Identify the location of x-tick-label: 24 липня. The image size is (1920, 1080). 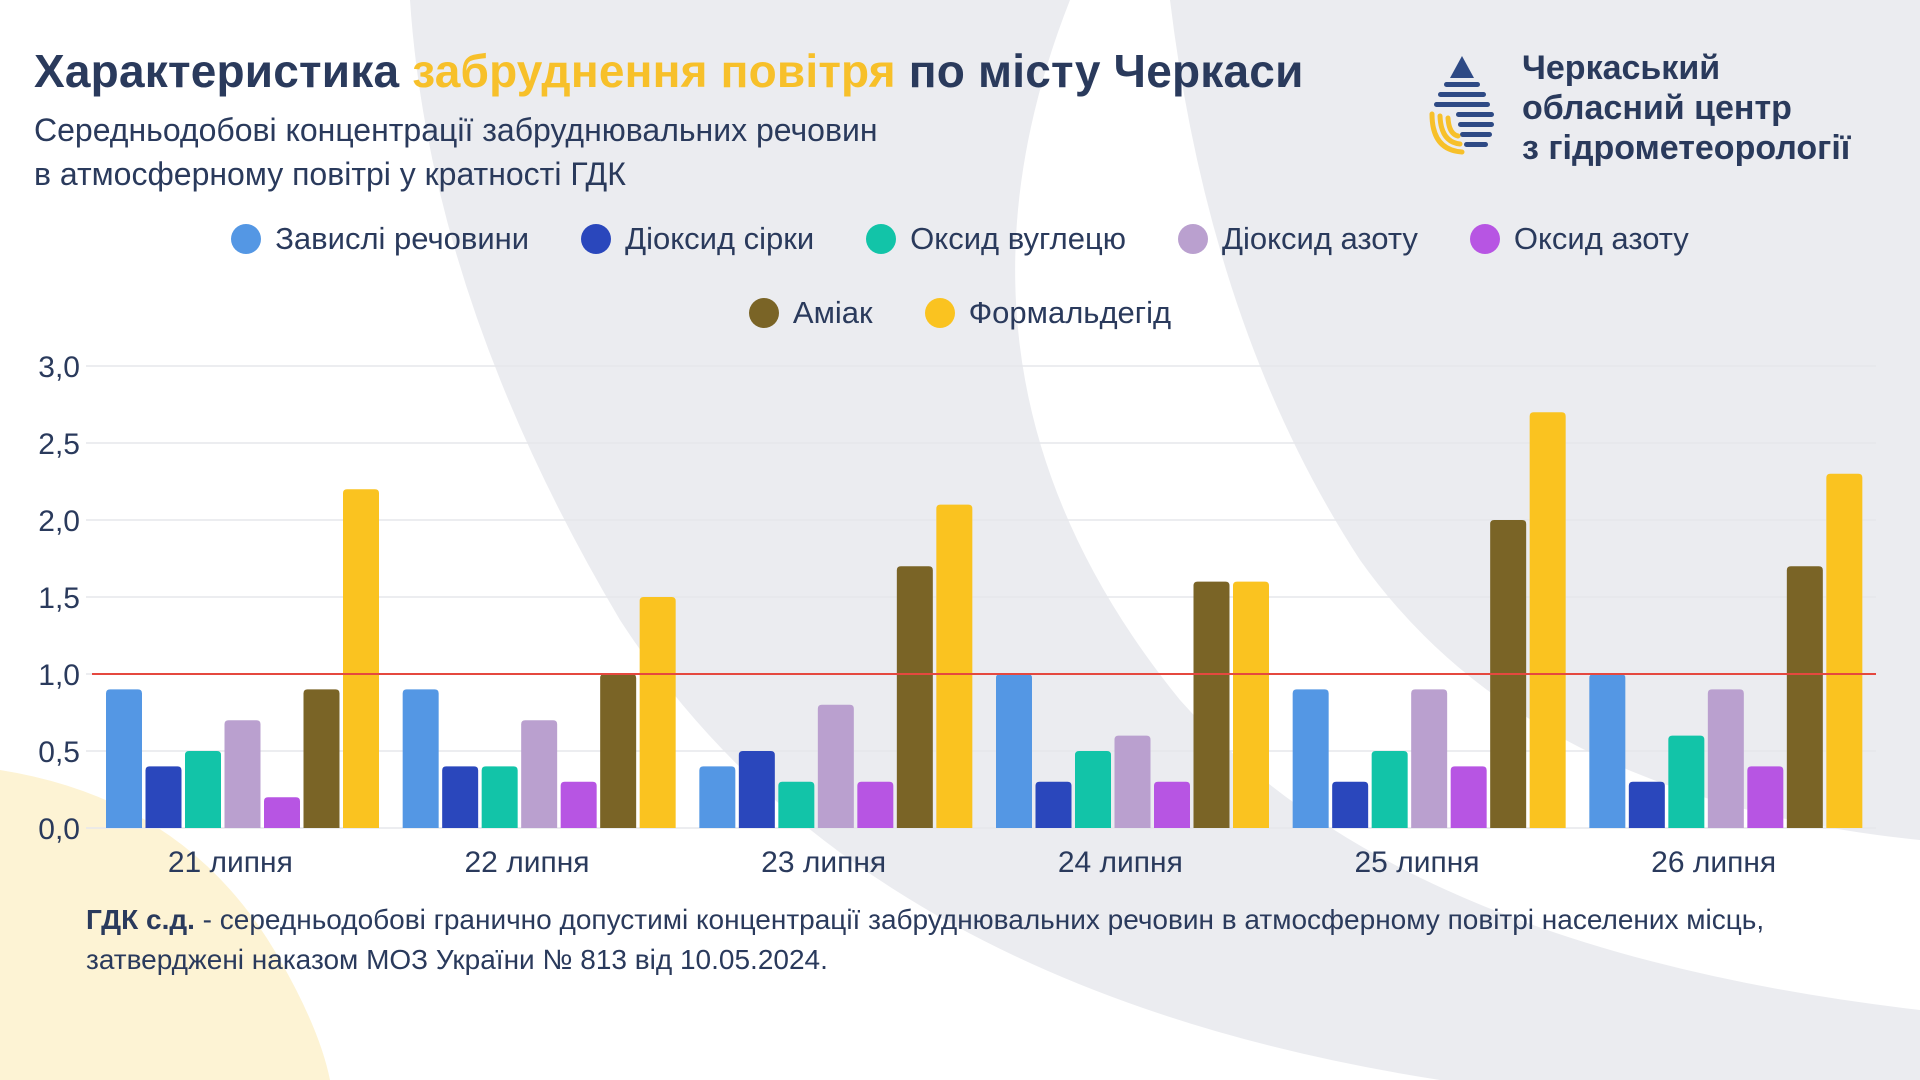
(1120, 862).